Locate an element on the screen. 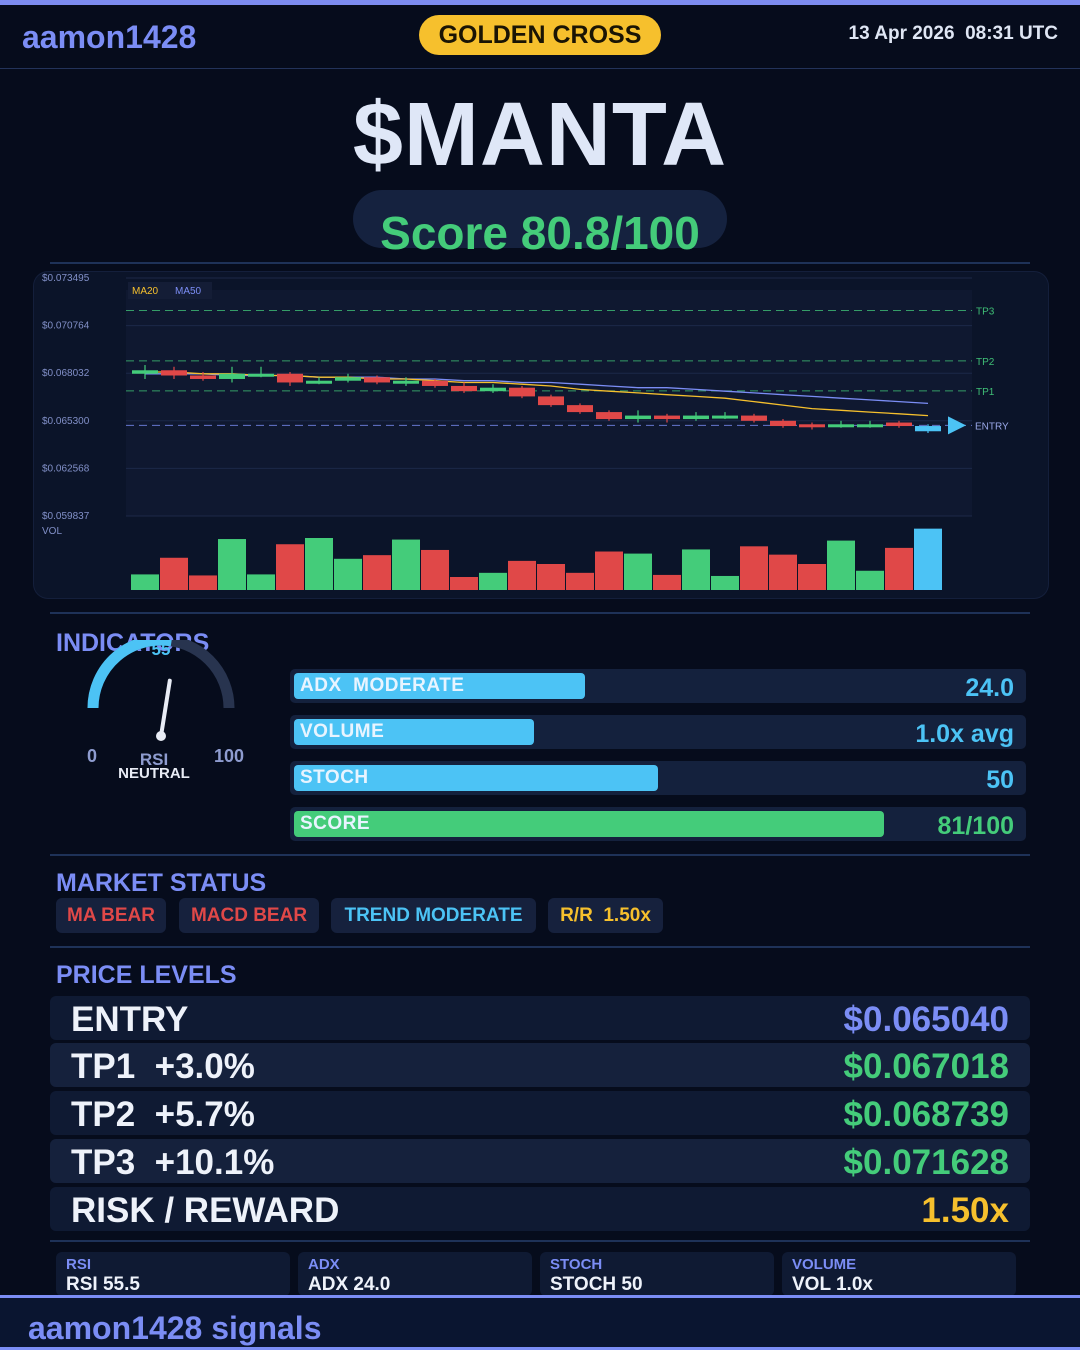 The image size is (1080, 1350). market-status-title: MARKET STATUS is located at coordinates (161, 883).